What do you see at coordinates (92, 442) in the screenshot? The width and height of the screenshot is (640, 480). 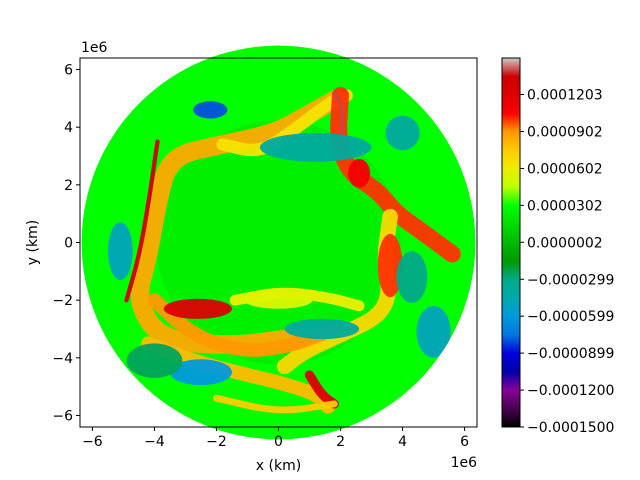 I see `x-tick-label: −6` at bounding box center [92, 442].